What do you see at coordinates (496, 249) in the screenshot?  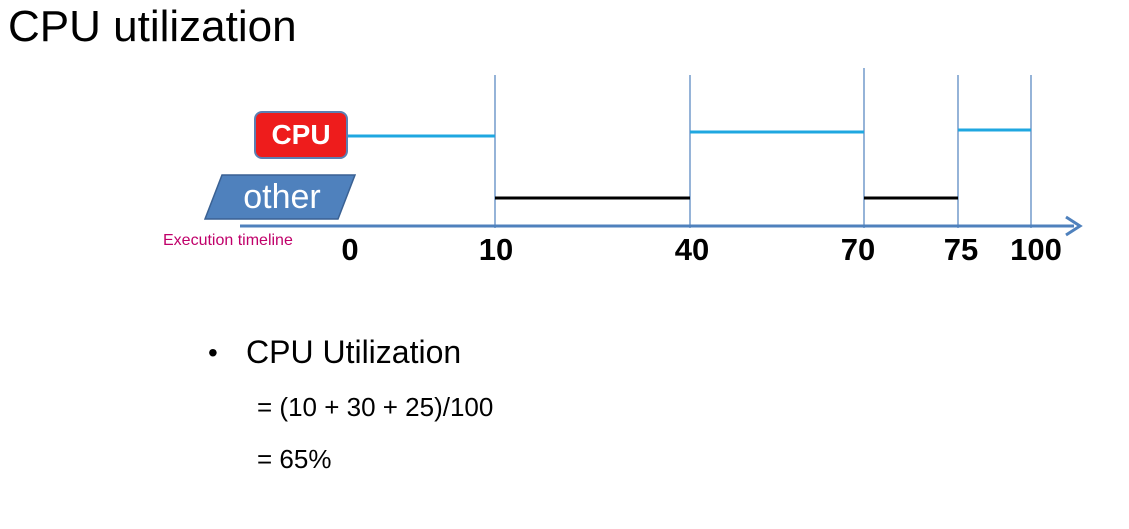 I see `tick-label: 10` at bounding box center [496, 249].